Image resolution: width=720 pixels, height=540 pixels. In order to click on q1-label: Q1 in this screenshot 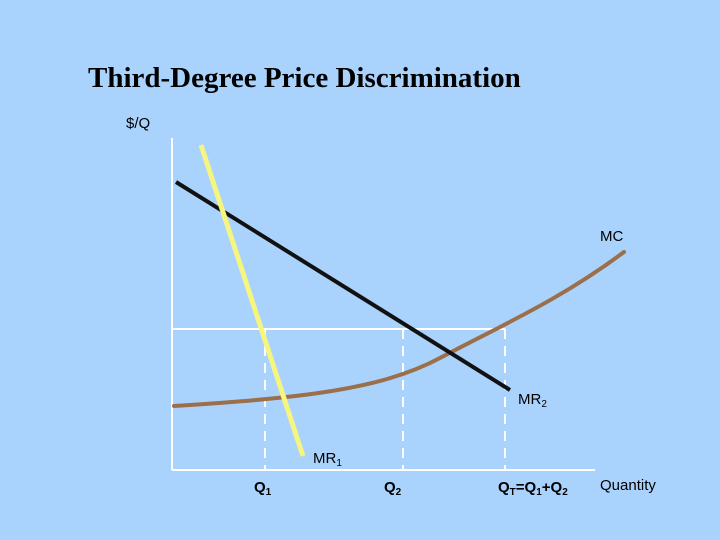, I will do `click(262, 489)`.